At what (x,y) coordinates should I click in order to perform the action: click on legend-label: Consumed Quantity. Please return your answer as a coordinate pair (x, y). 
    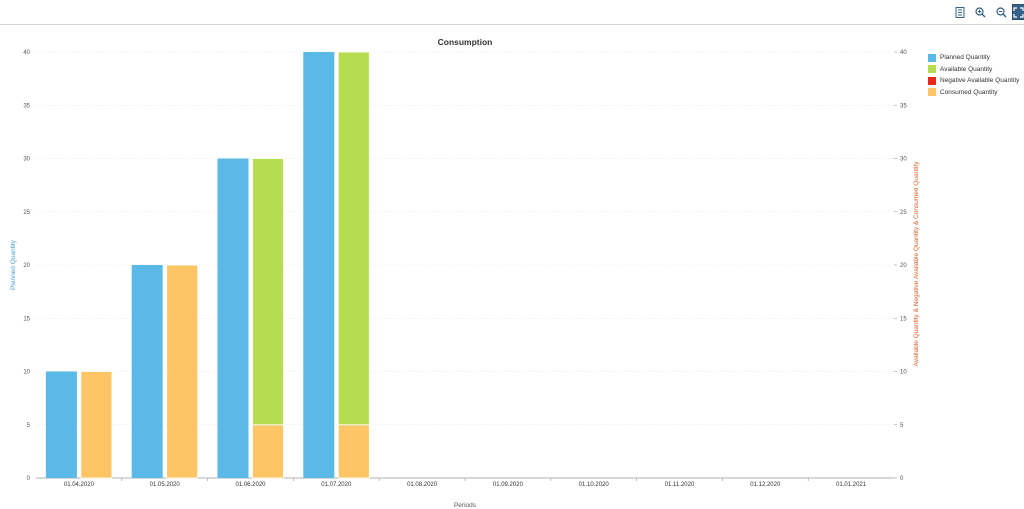
    Looking at the image, I should click on (969, 92).